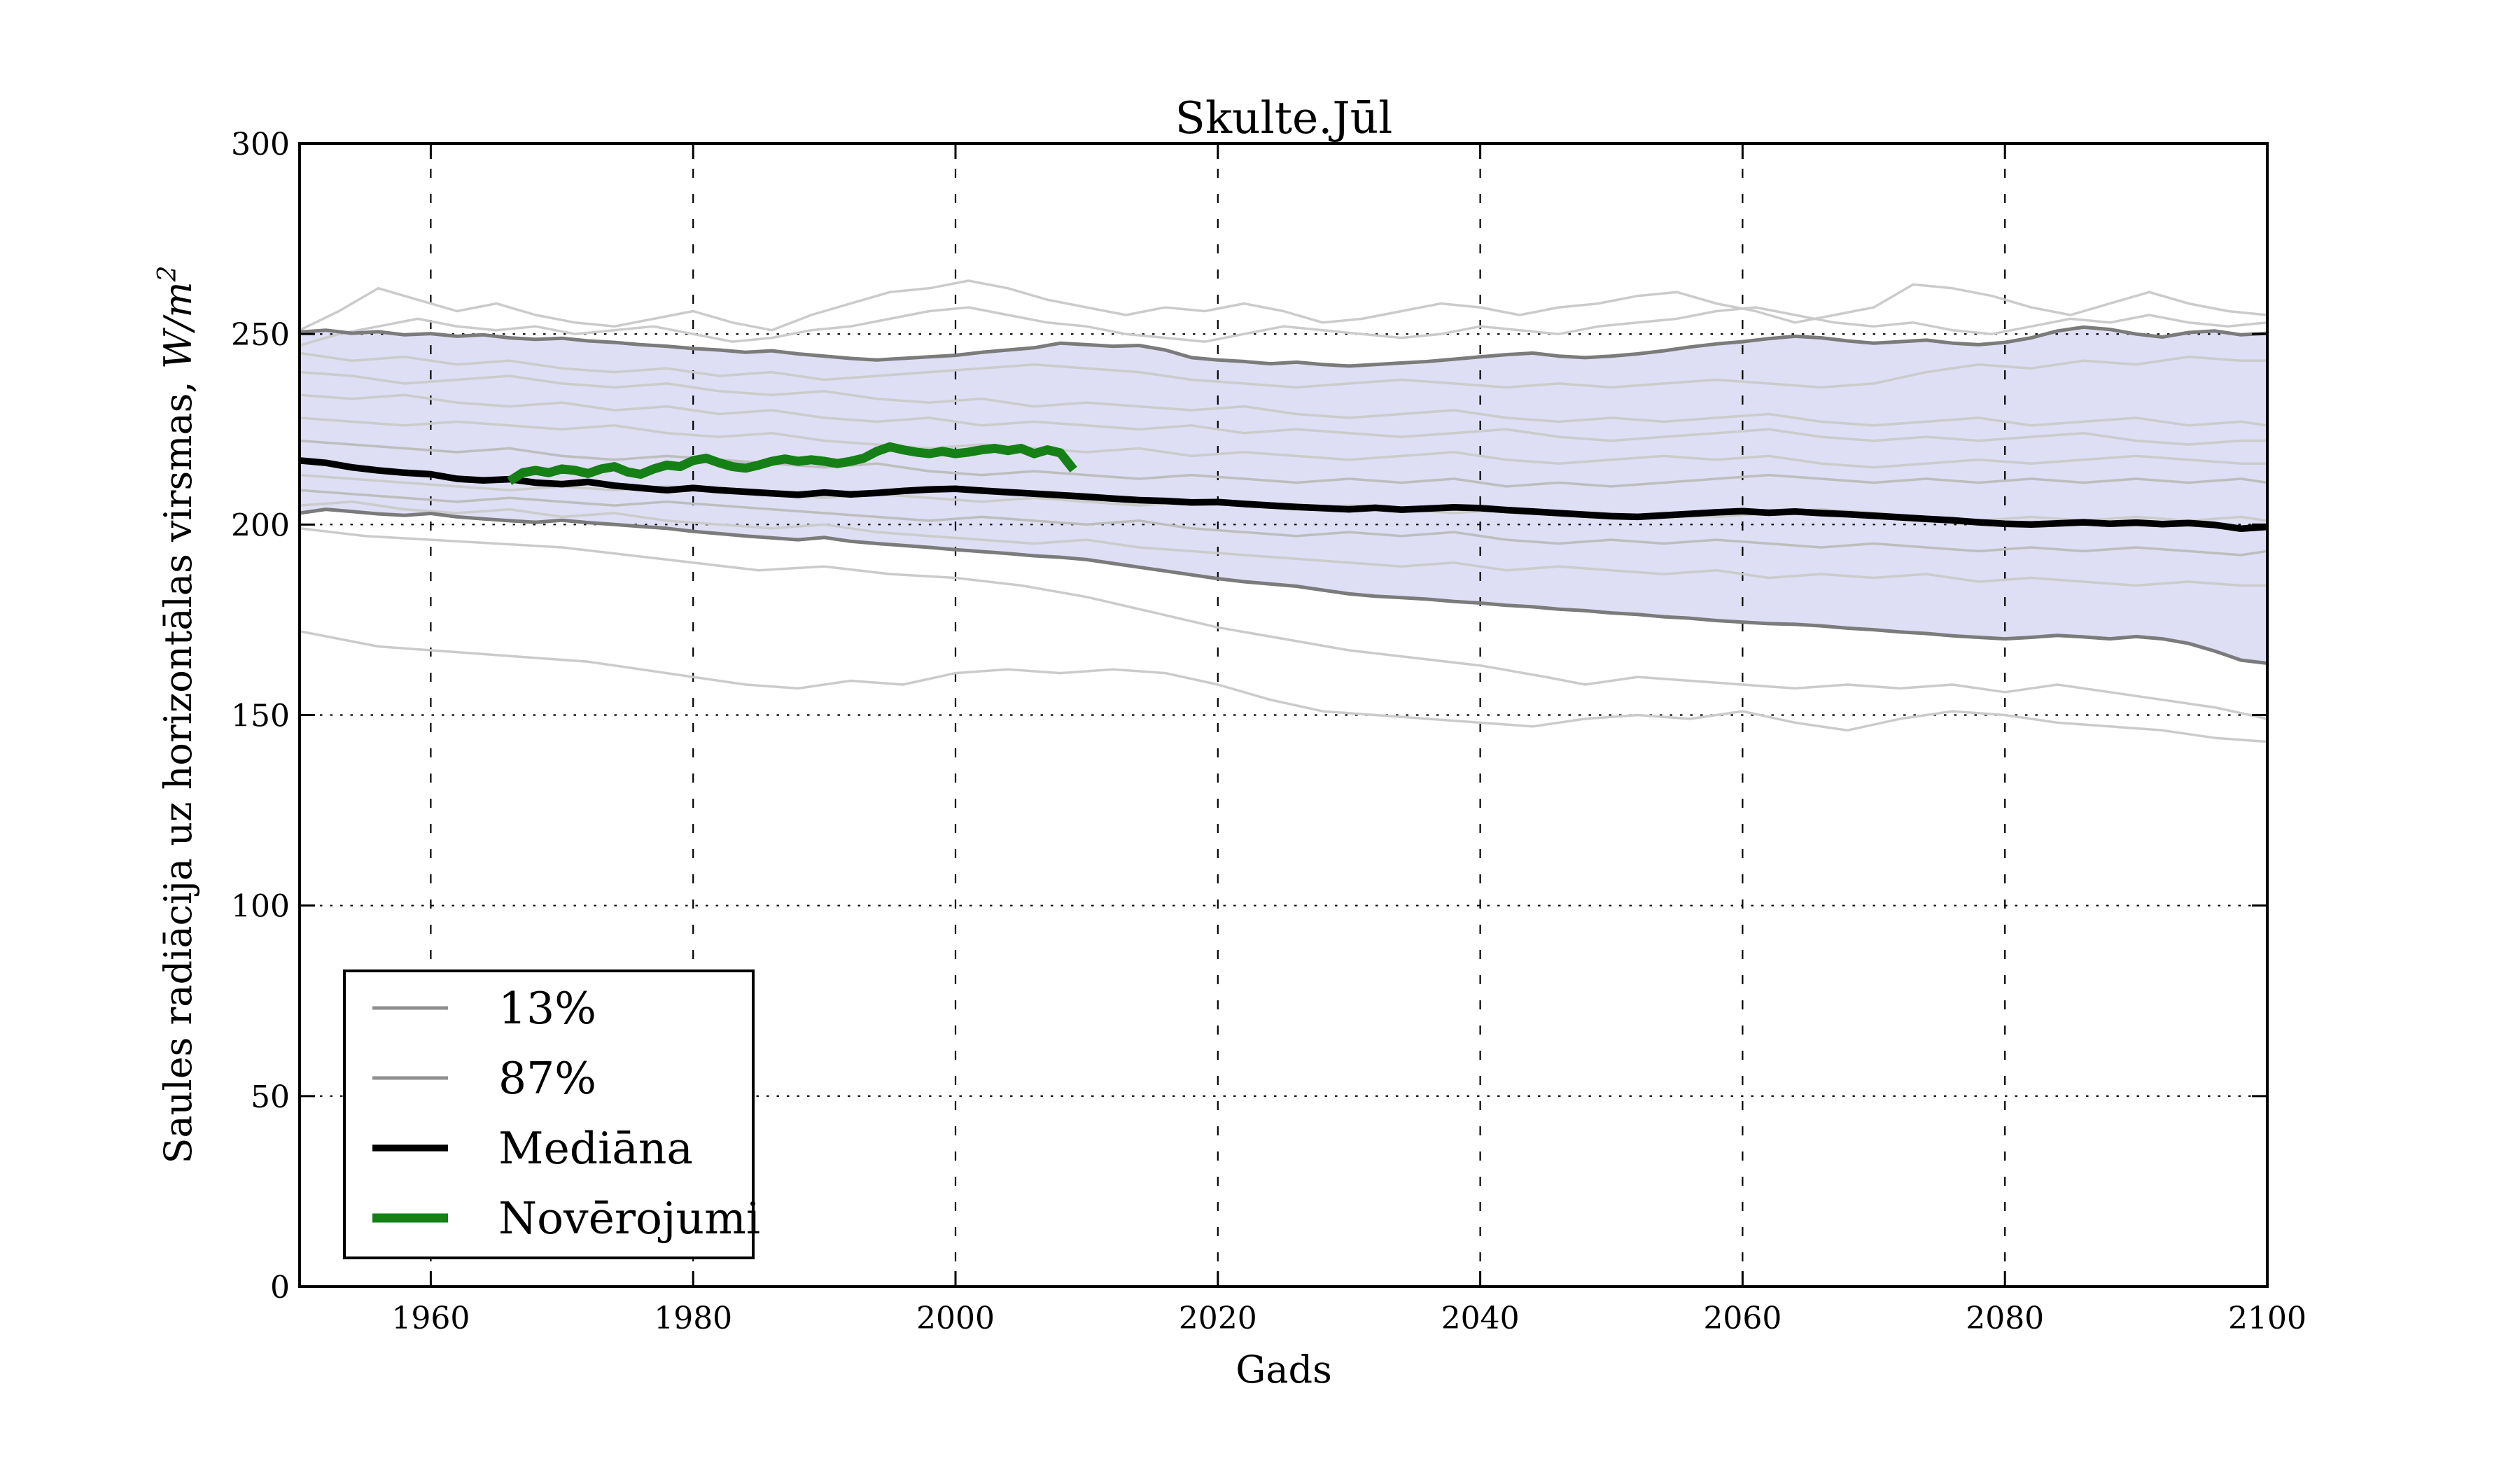 Image resolution: width=2520 pixels, height=1470 pixels. I want to click on series-line-p13, so click(1283, 586).